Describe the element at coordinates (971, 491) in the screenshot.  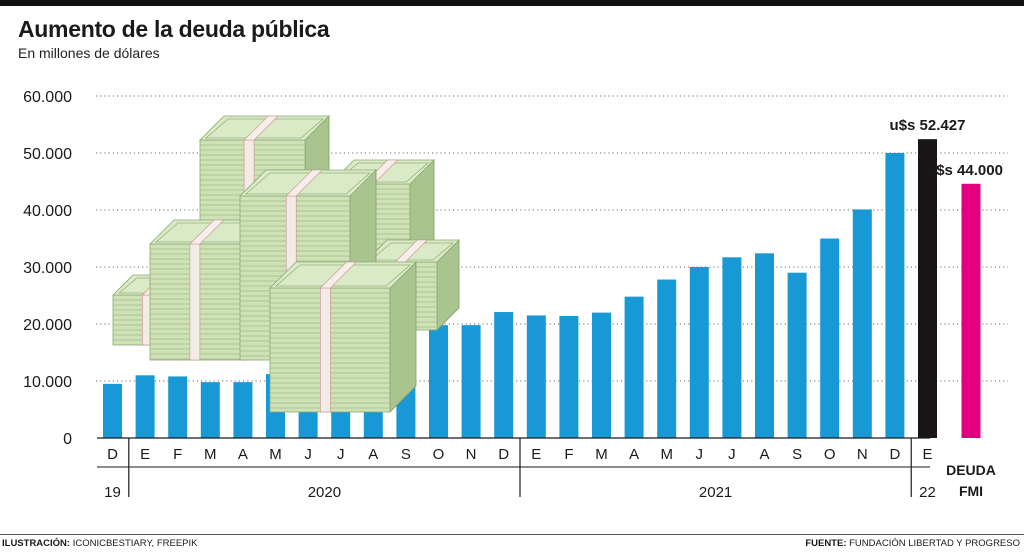
I see `fmi-label-line2: FMI` at that location.